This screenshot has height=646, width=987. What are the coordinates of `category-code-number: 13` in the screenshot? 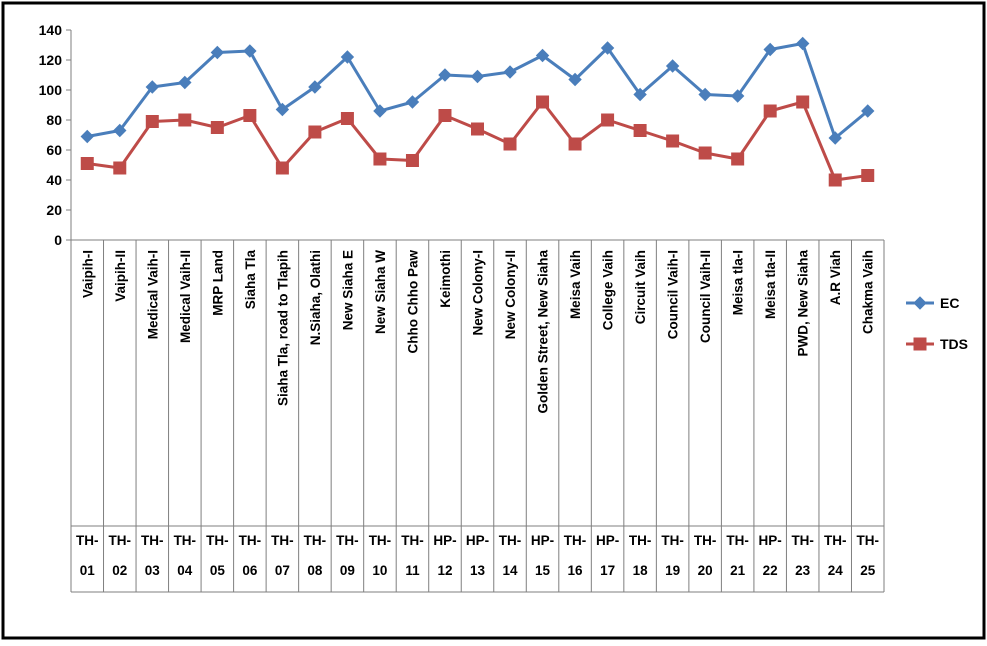 It's located at (478, 570).